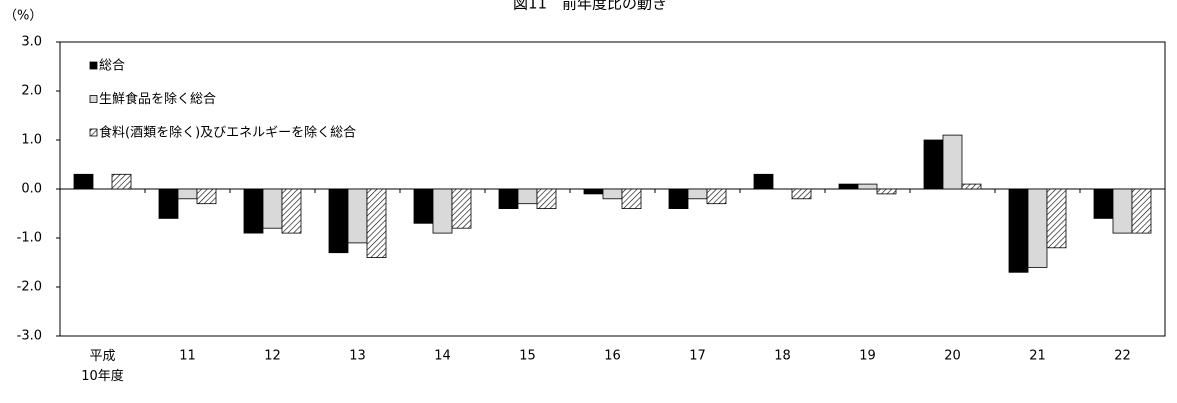 This screenshot has height=403, width=1177. I want to click on legend-label: 総合, so click(112, 66).